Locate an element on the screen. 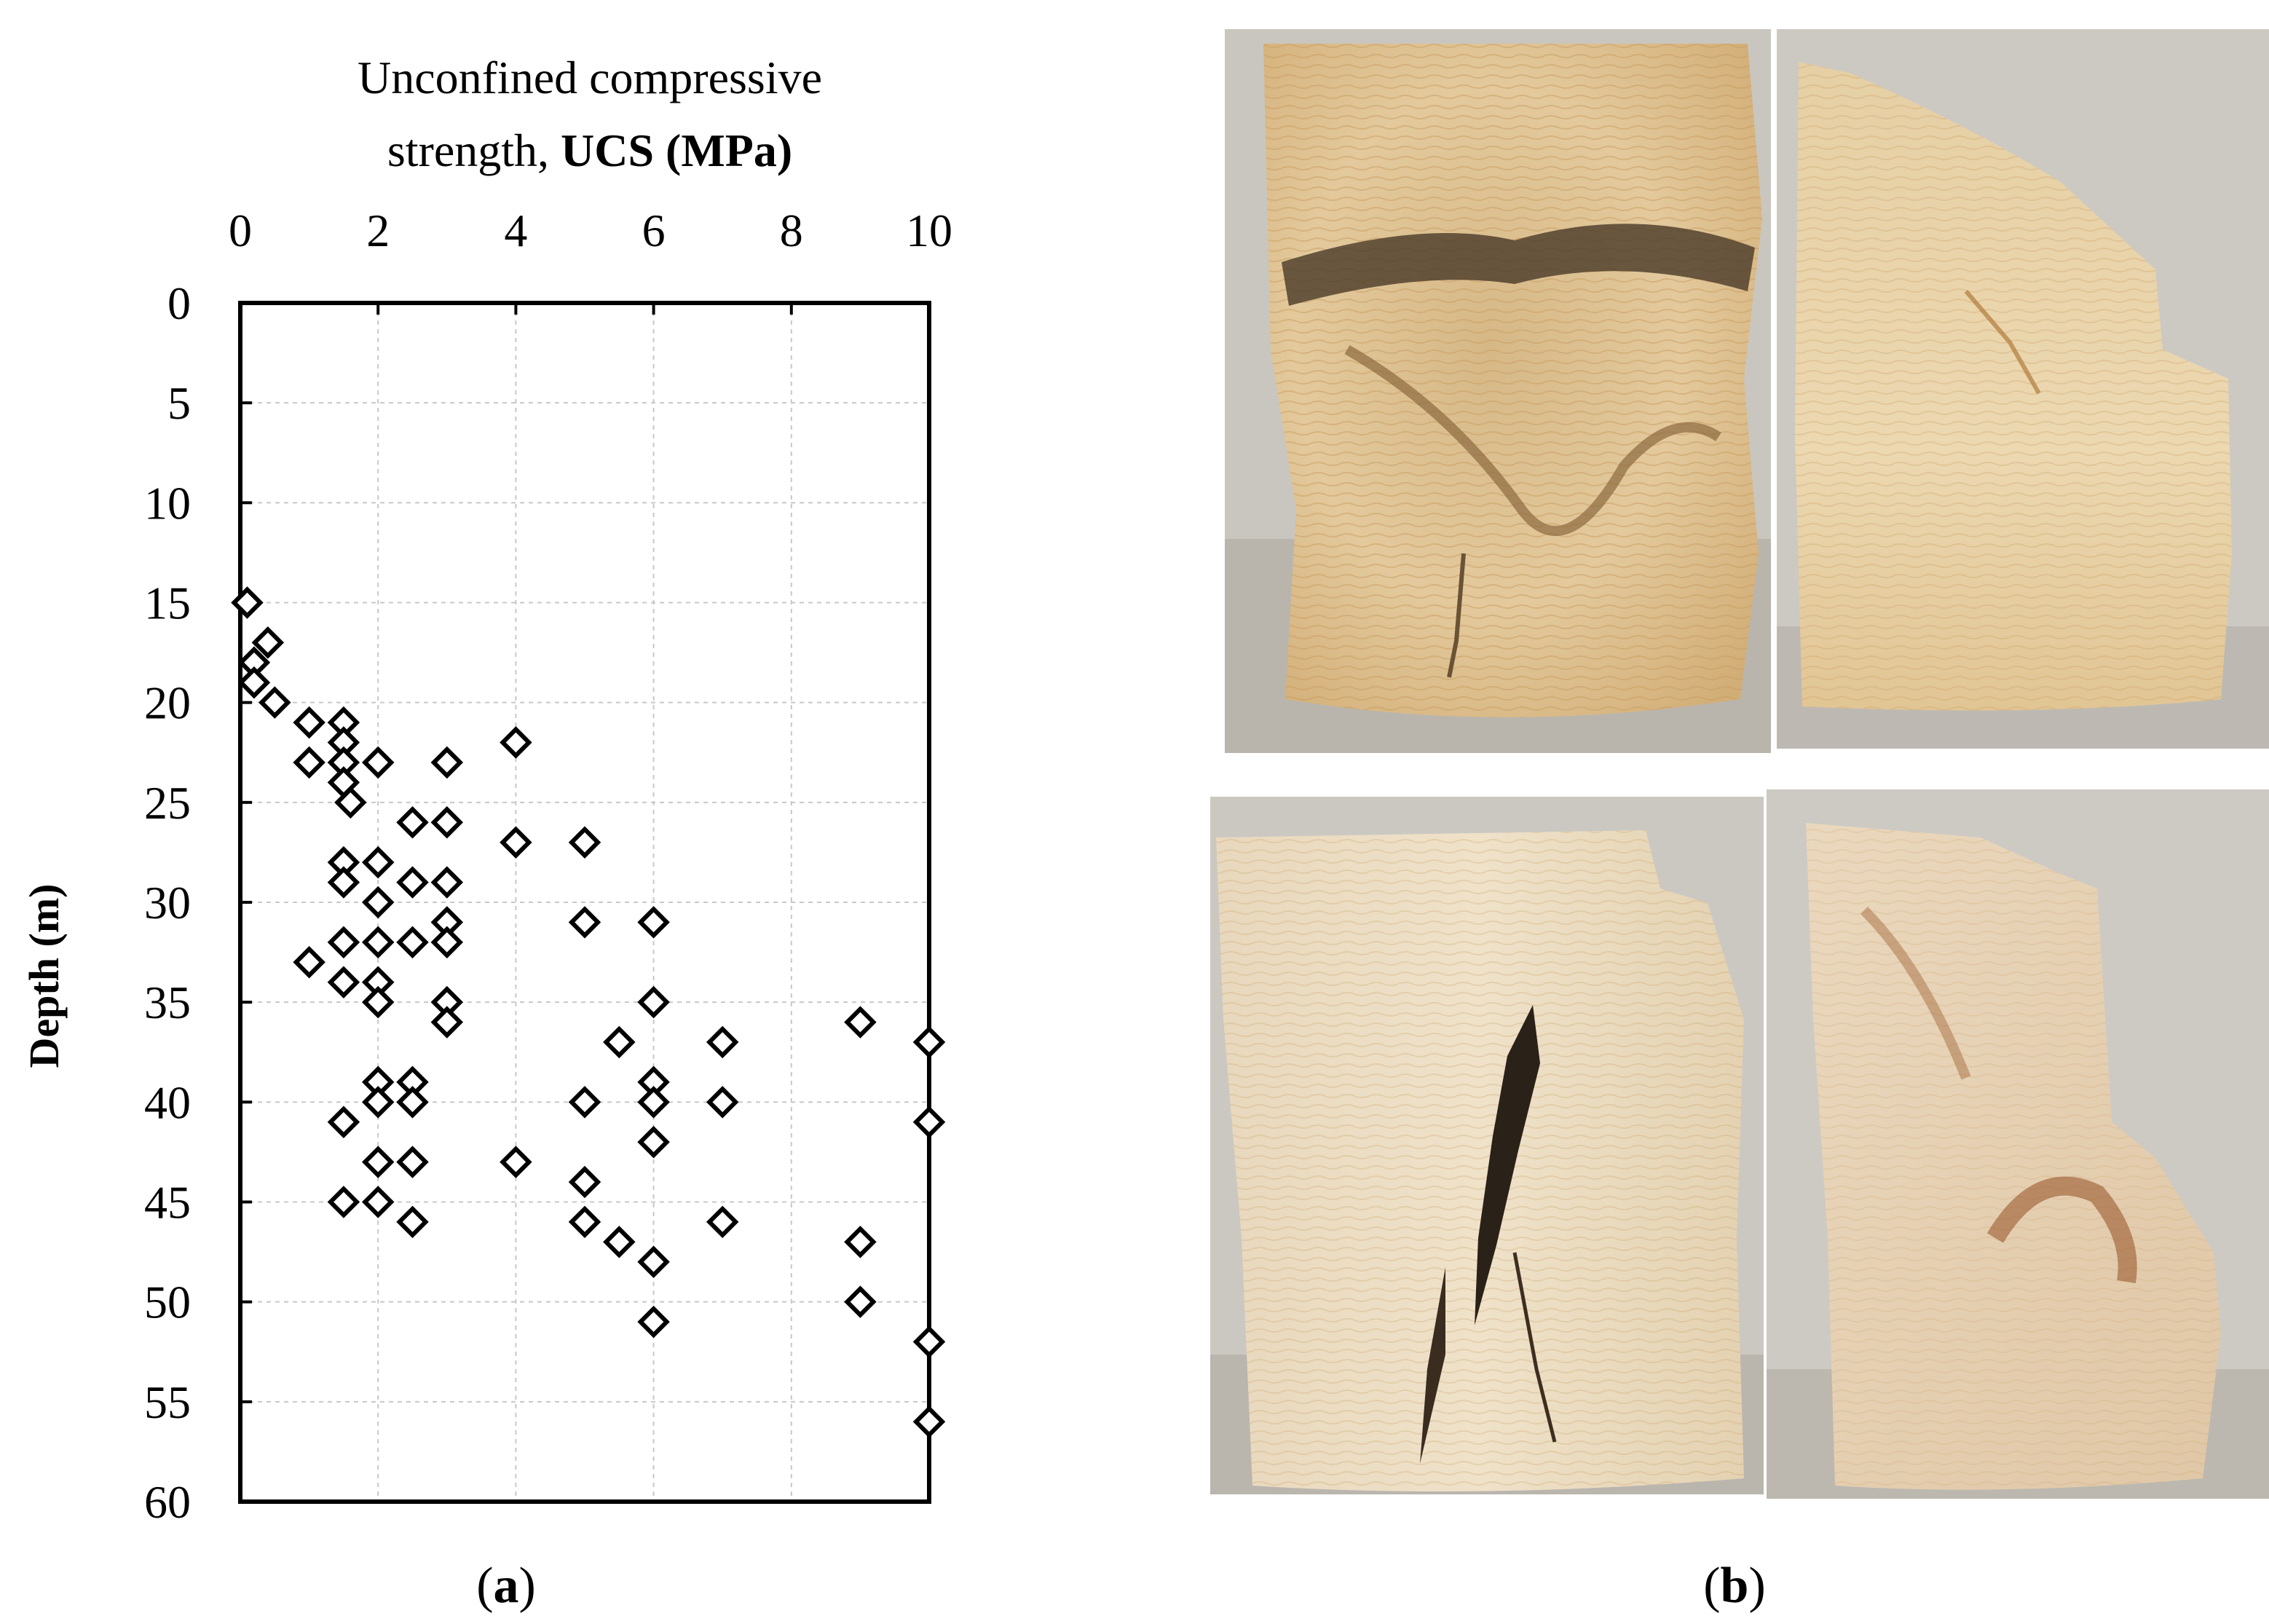 The image size is (2269, 1624). y-axis-label: Depth (m) is located at coordinates (44, 976).